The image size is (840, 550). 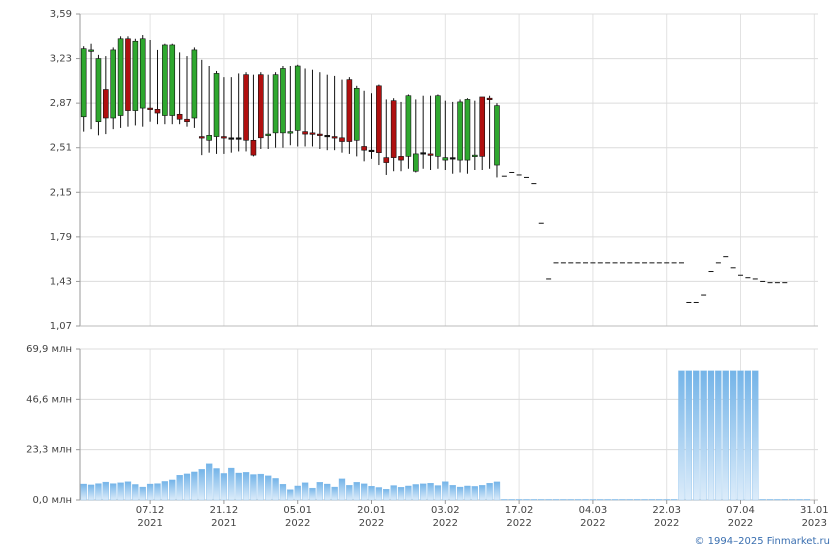 What do you see at coordinates (61, 14) in the screenshot?
I see `y-tick-label: 3,59` at bounding box center [61, 14].